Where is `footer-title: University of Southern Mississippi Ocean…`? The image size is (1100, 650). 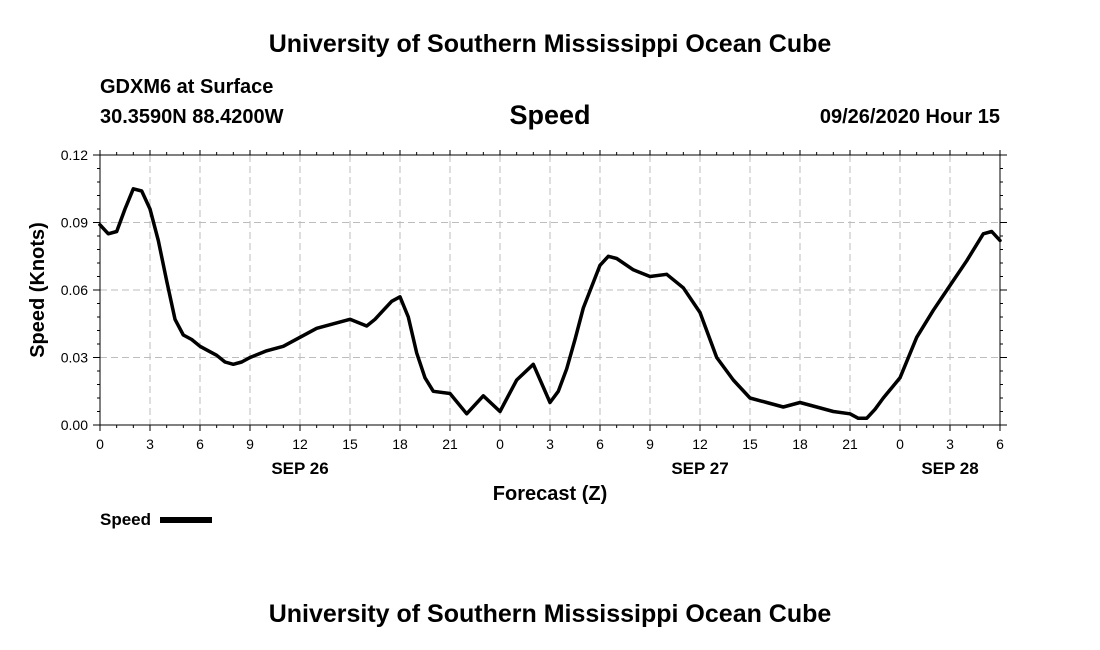 footer-title: University of Southern Mississippi Ocean… is located at coordinates (550, 614).